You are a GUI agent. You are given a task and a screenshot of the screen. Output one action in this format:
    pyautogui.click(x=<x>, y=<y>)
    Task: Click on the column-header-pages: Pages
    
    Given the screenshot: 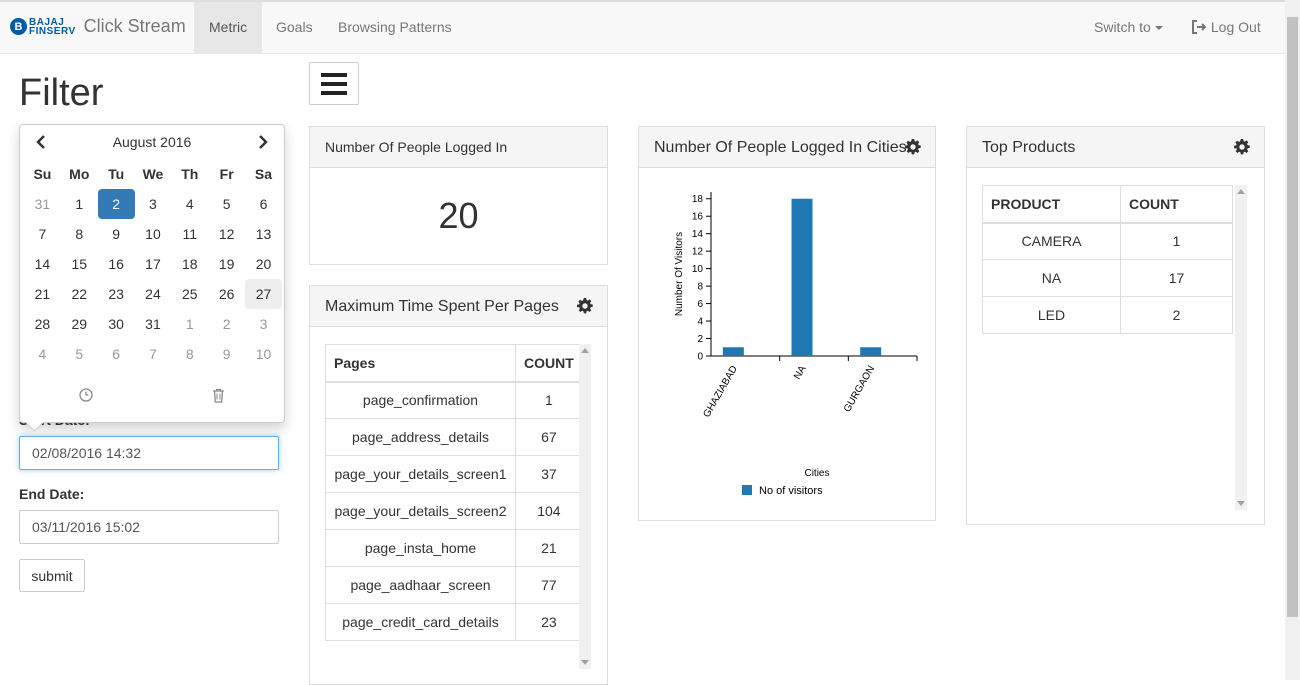 What is the action you would take?
    pyautogui.click(x=420, y=363)
    